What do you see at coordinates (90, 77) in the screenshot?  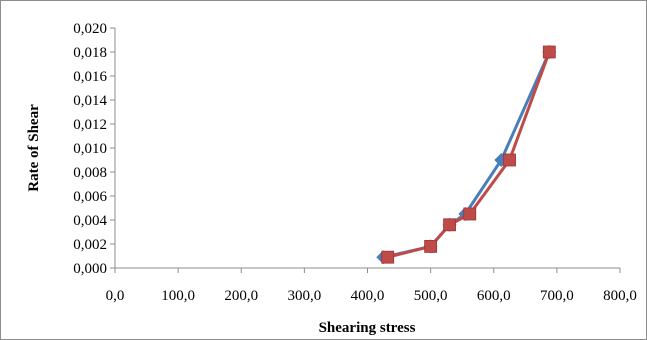 I see `y-tick-label: 0,016` at bounding box center [90, 77].